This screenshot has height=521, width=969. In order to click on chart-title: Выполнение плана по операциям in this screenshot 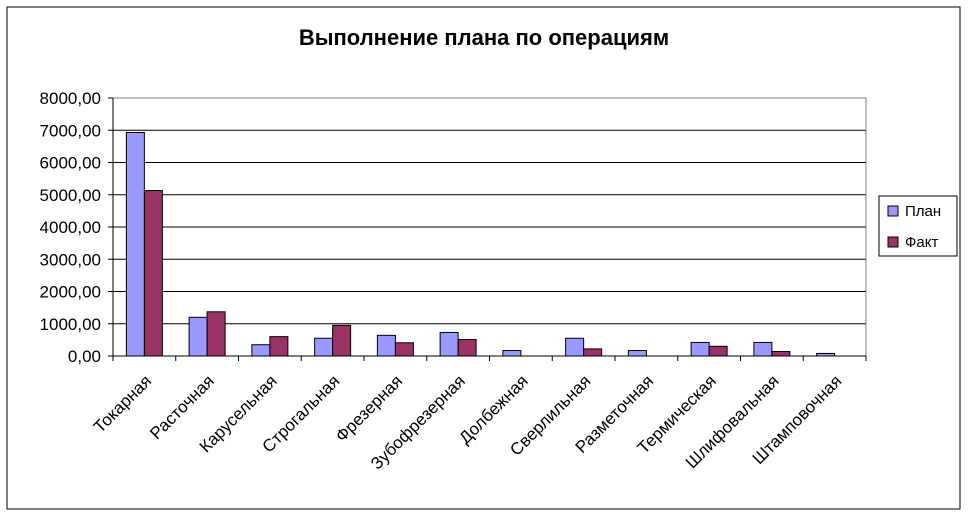, I will do `click(484, 37)`.